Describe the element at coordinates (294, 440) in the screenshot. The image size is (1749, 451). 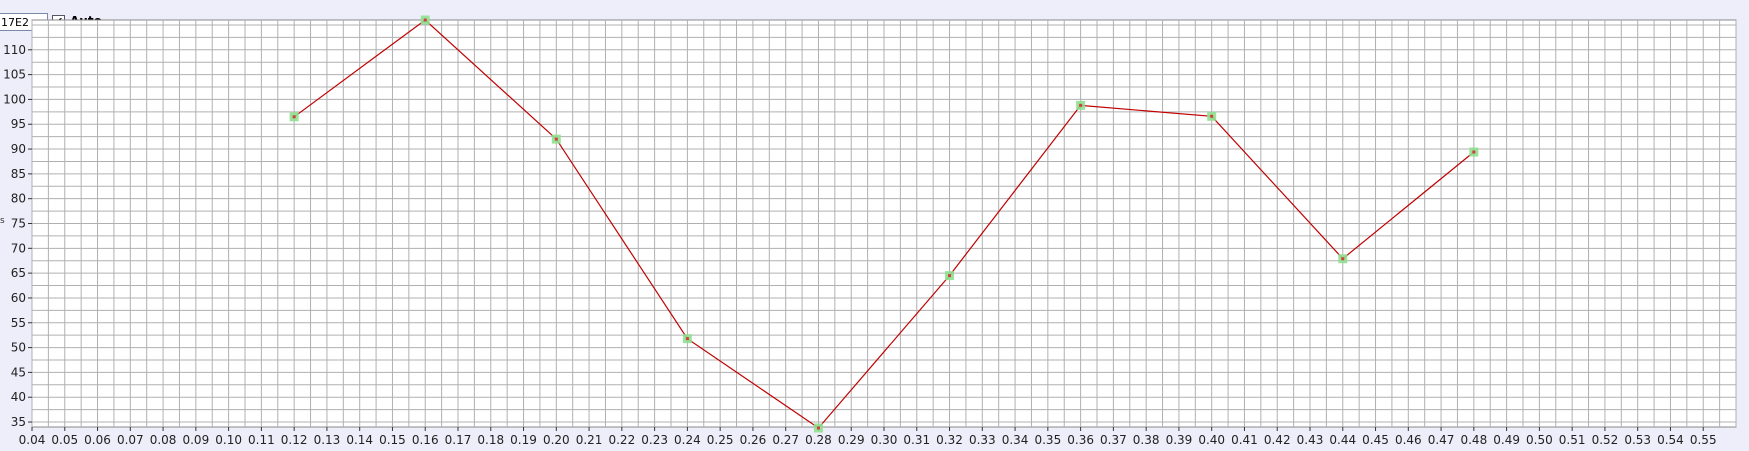
I see `x-tick-label: 0.12` at that location.